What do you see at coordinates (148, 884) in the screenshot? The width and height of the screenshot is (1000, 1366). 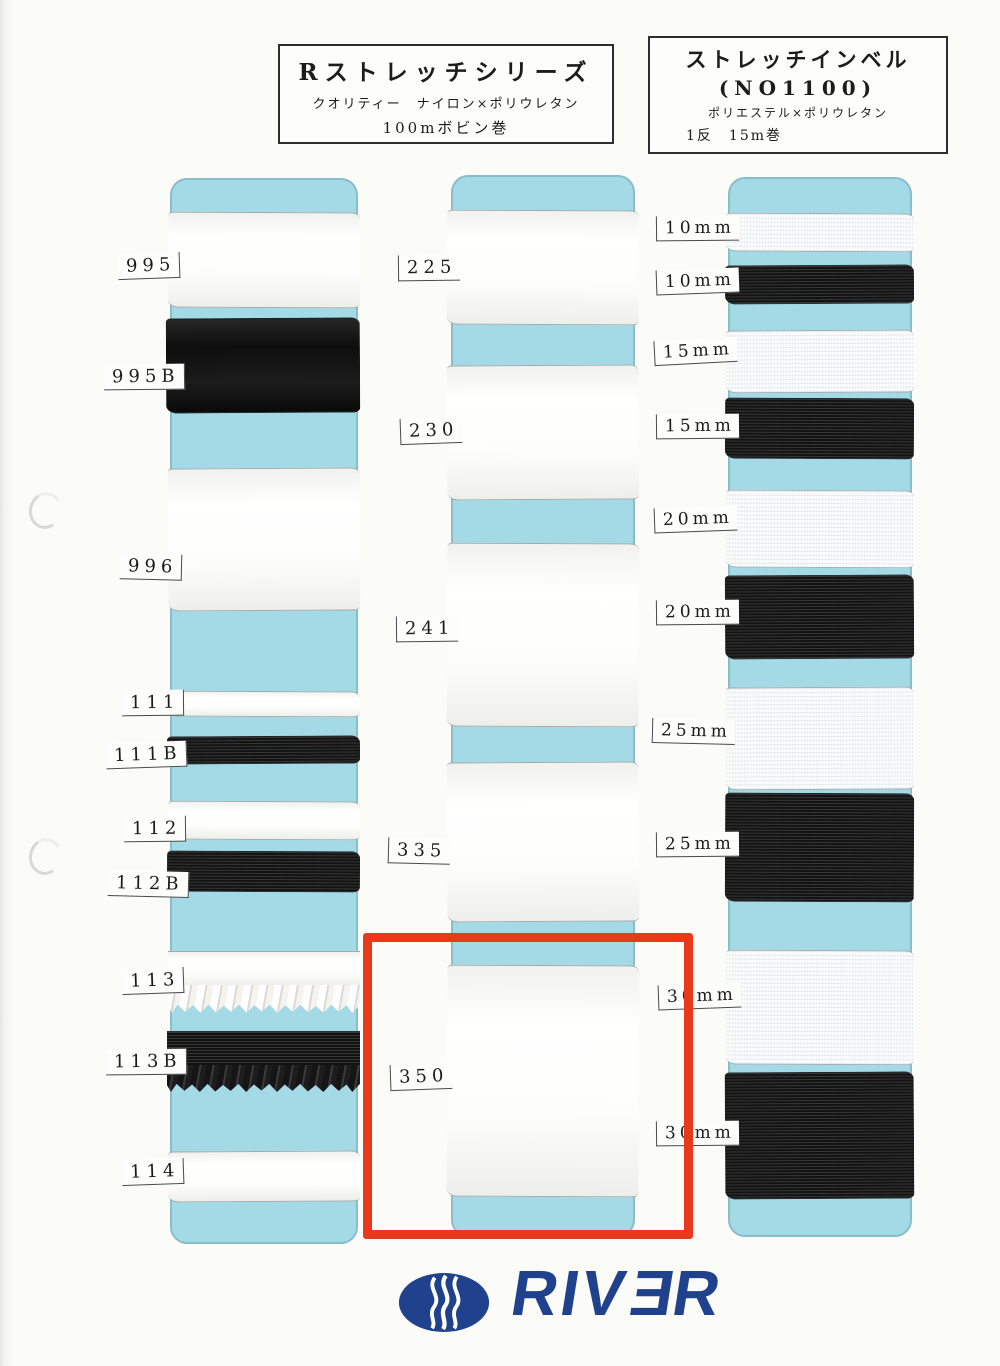 I see `sample-label-112b: 112B` at bounding box center [148, 884].